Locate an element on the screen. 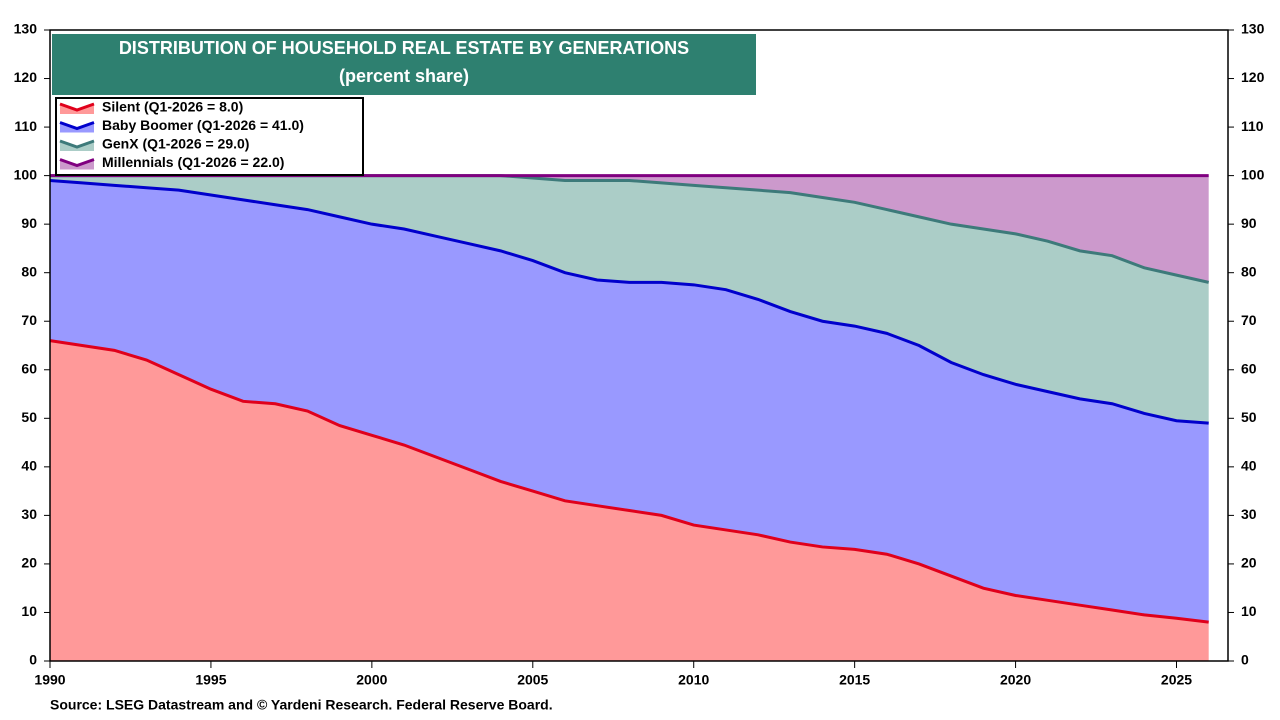  y-tick-label: 30 is located at coordinates (29, 514).